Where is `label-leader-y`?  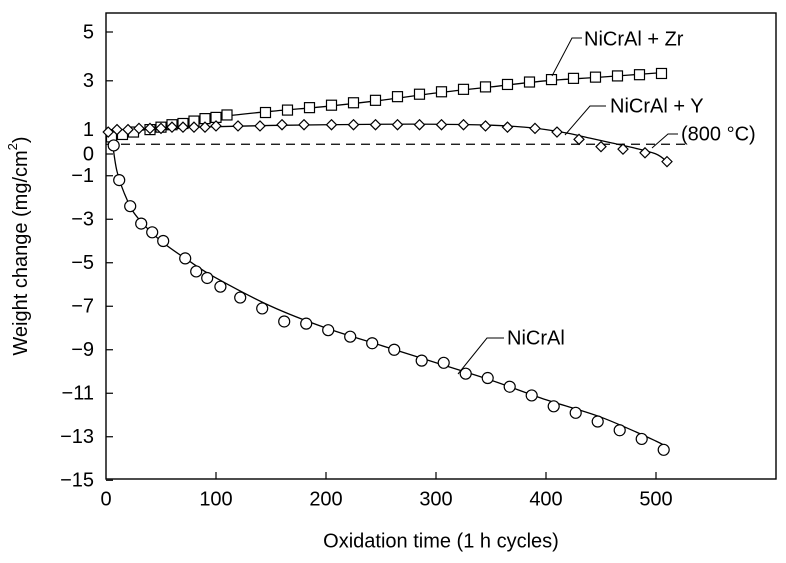
label-leader-y is located at coordinates (585, 120).